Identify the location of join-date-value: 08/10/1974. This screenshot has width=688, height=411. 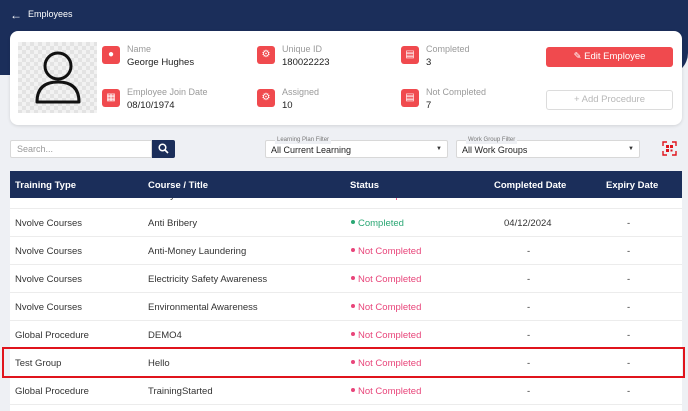
(151, 105).